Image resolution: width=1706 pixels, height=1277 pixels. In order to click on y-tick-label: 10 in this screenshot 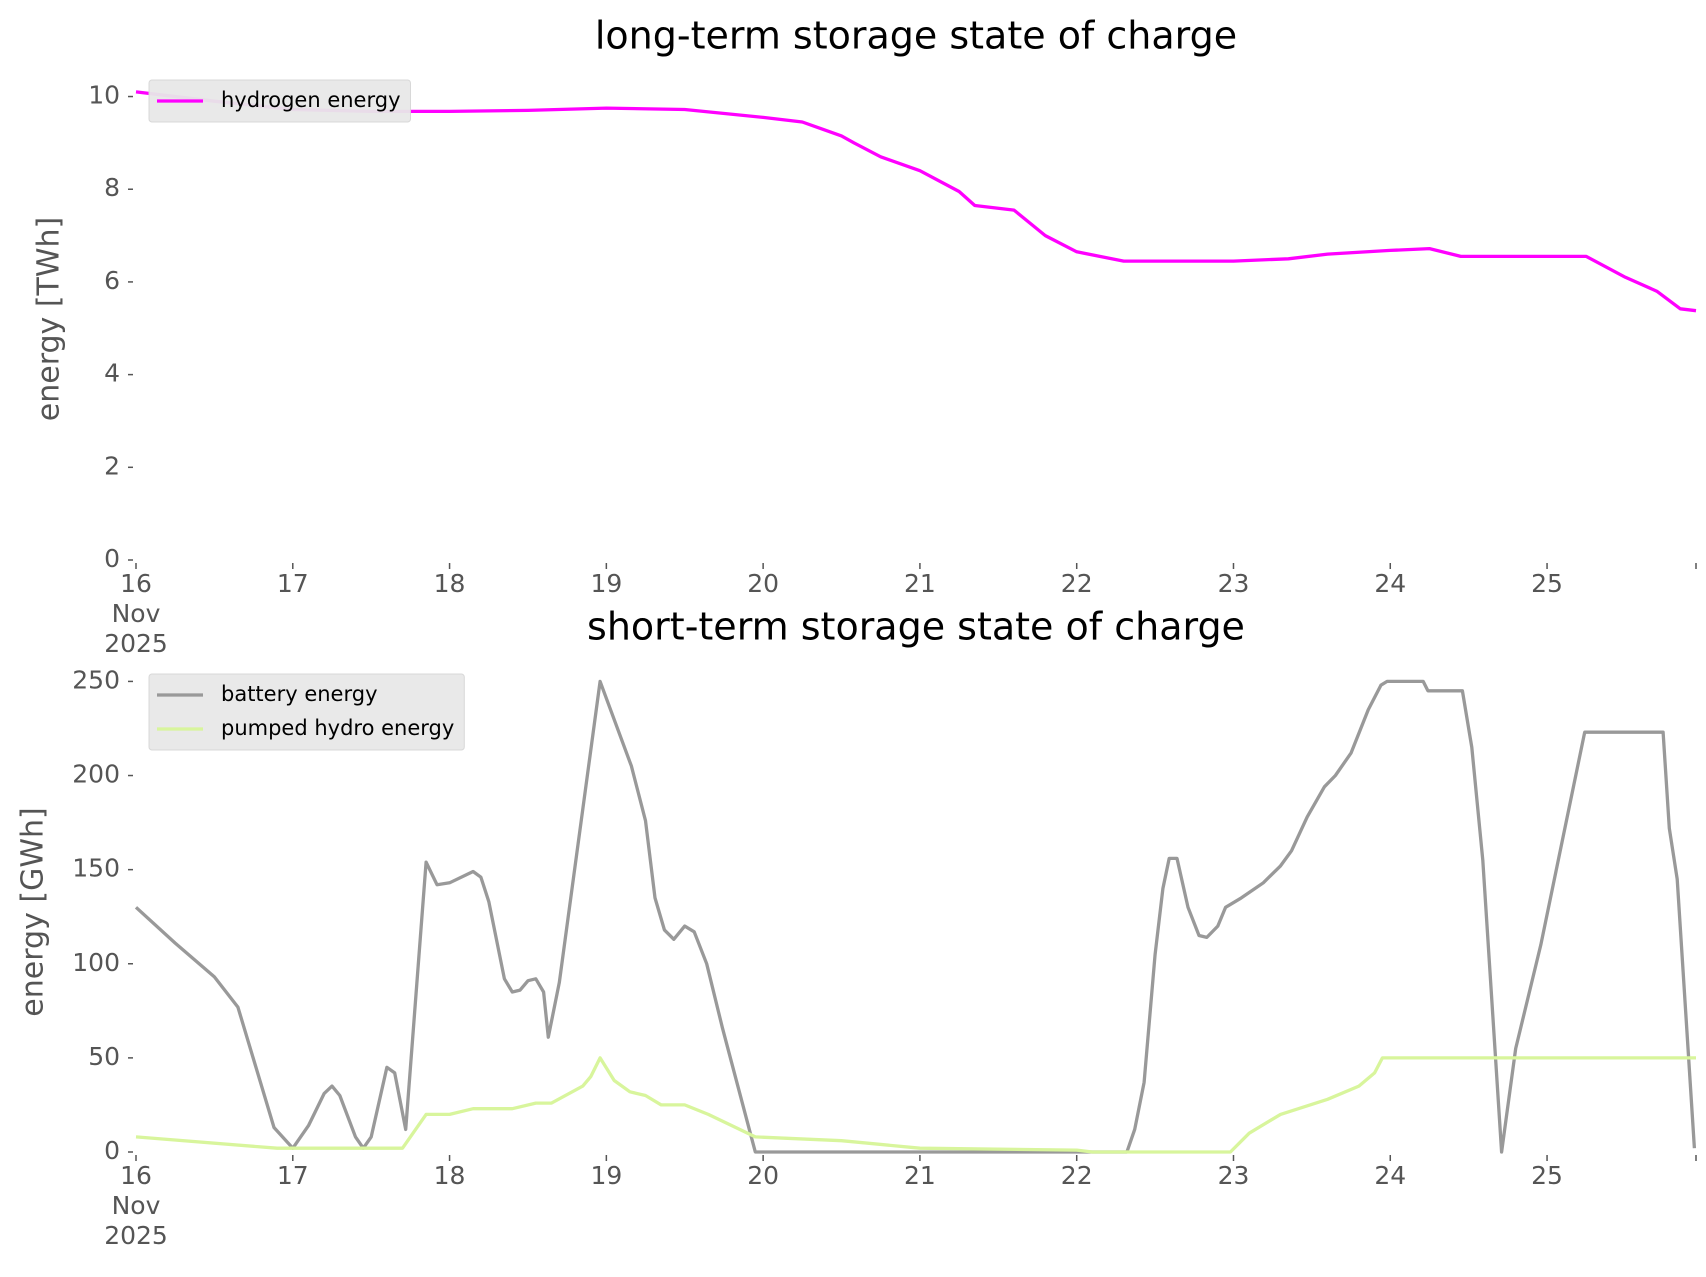, I will do `click(104, 95)`.